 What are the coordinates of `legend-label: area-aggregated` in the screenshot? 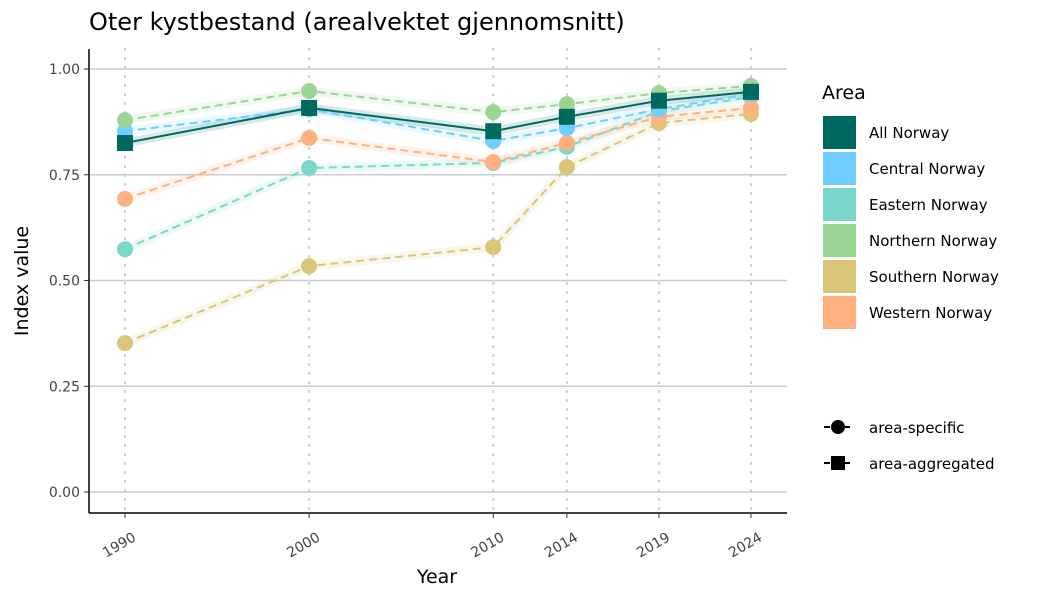 It's located at (932, 464).